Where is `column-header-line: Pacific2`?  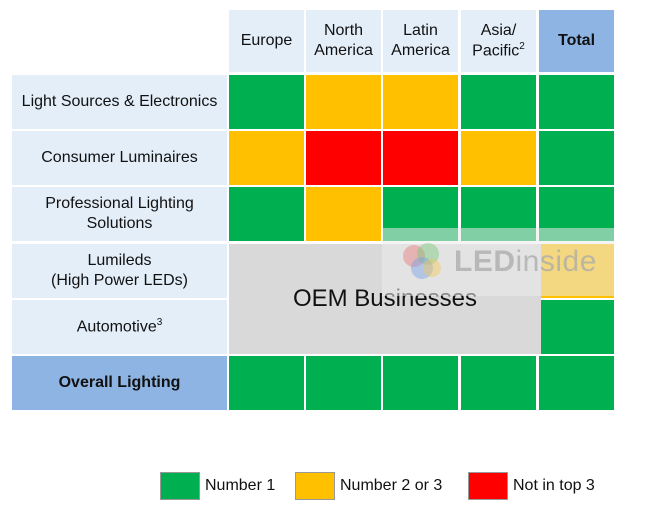
column-header-line: Pacific2 is located at coordinates (498, 50).